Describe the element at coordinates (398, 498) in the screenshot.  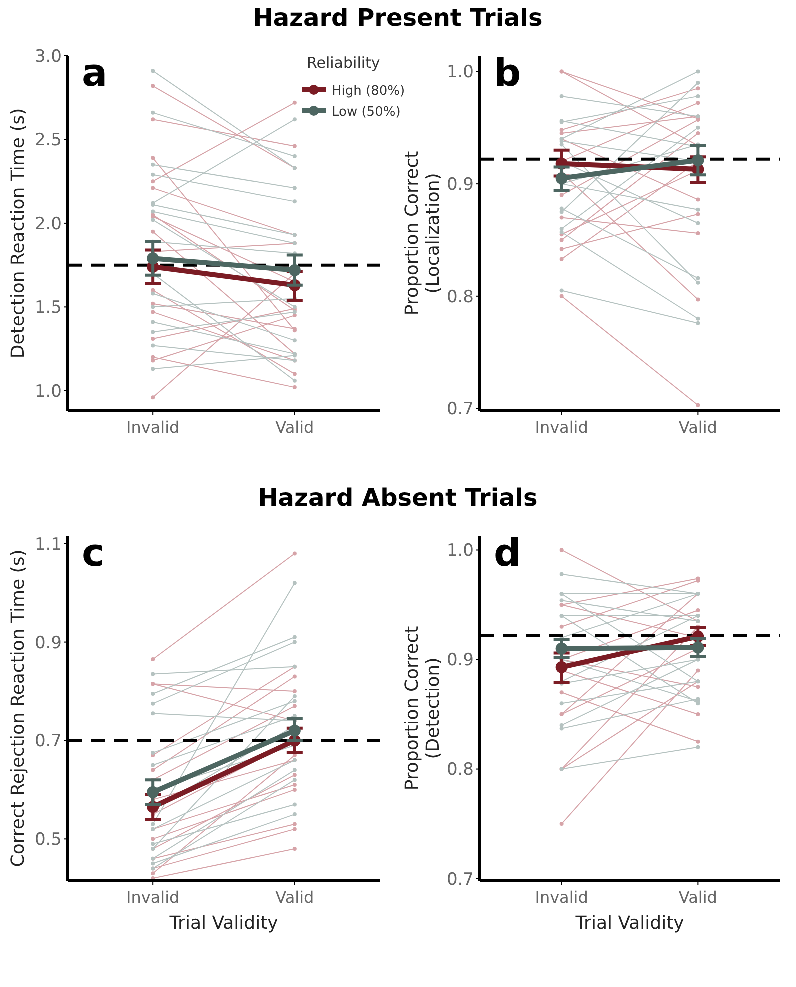
I see `chart-title: Hazard Absent Trials` at that location.